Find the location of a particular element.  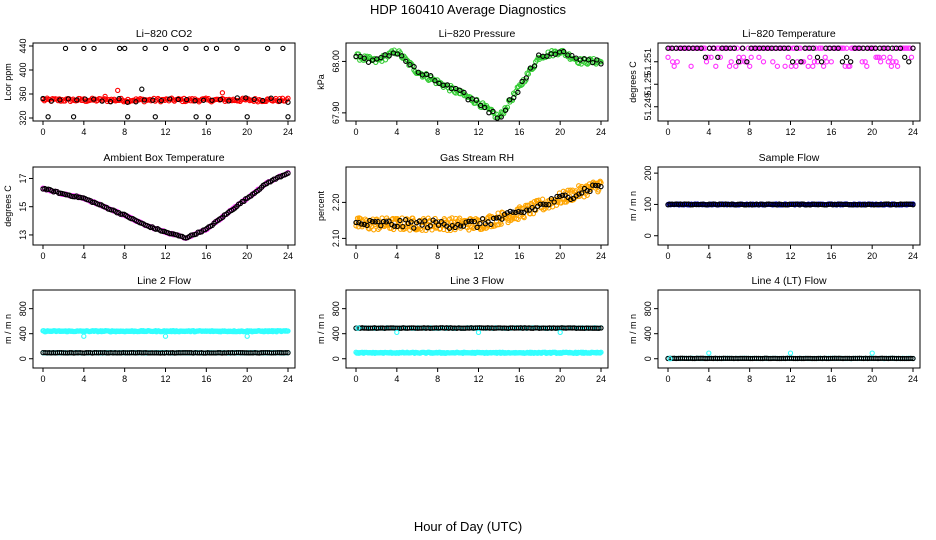

x-tick-label: 4 is located at coordinates (708, 379).